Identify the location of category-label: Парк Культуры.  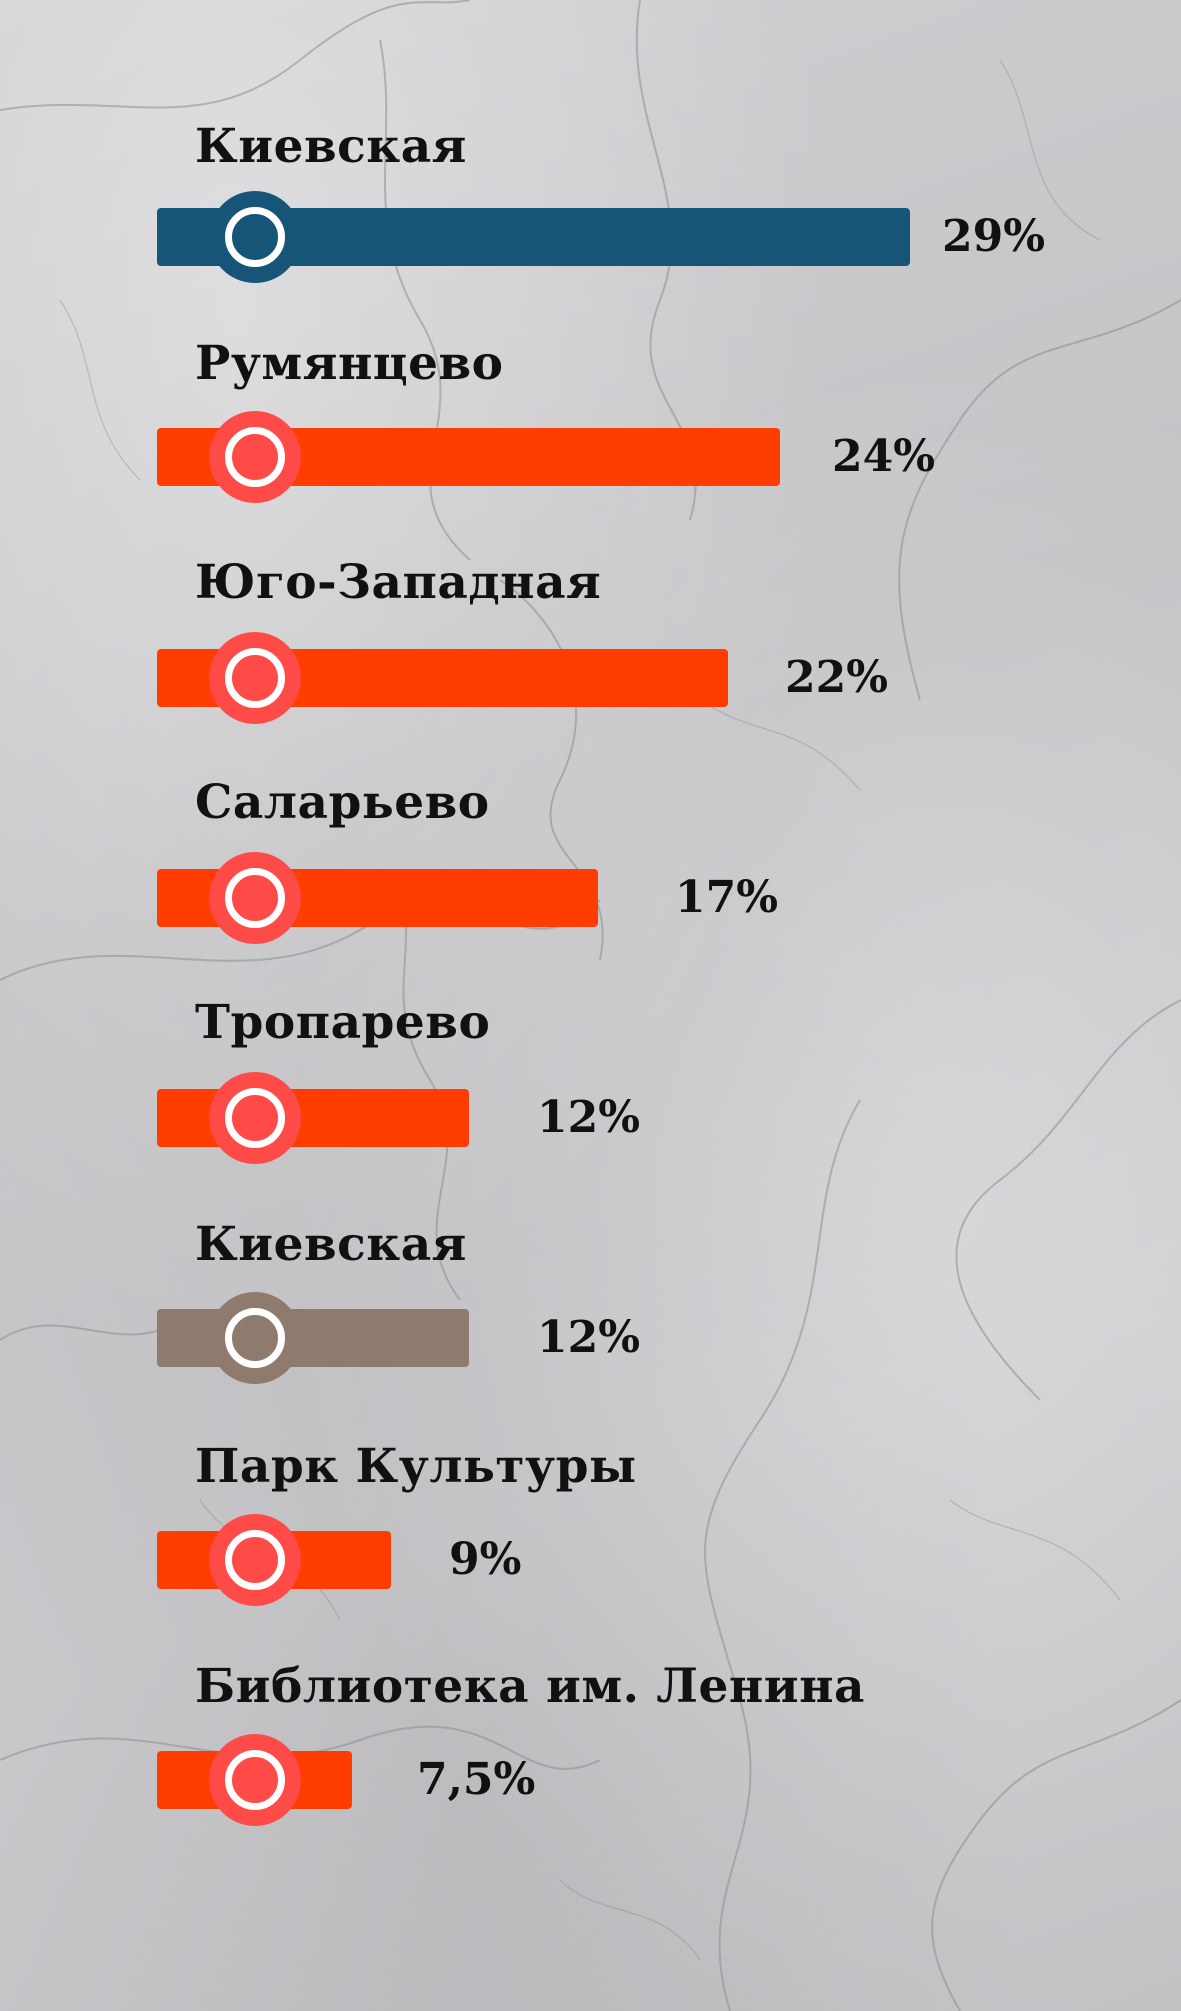
(416, 1466).